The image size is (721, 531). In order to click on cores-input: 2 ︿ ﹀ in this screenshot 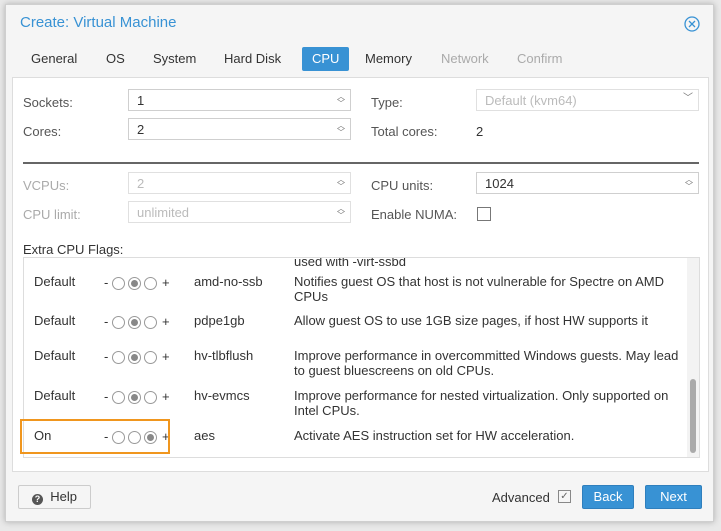, I will do `click(239, 129)`.